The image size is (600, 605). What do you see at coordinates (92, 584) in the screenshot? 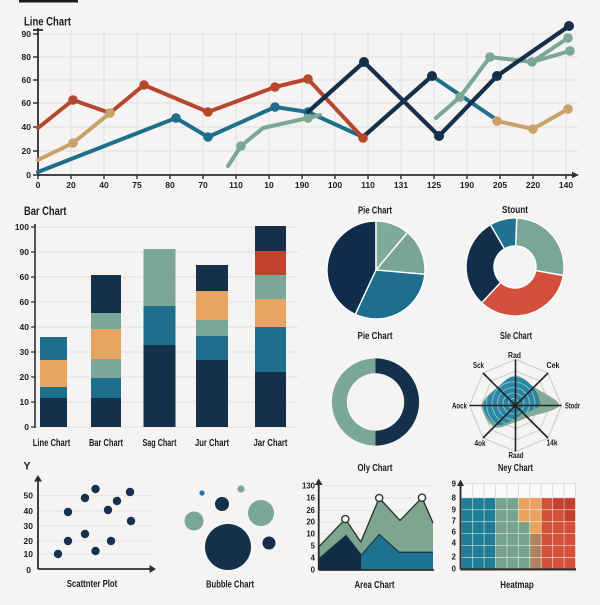
I see `svg-text: Scattnter Plot` at bounding box center [92, 584].